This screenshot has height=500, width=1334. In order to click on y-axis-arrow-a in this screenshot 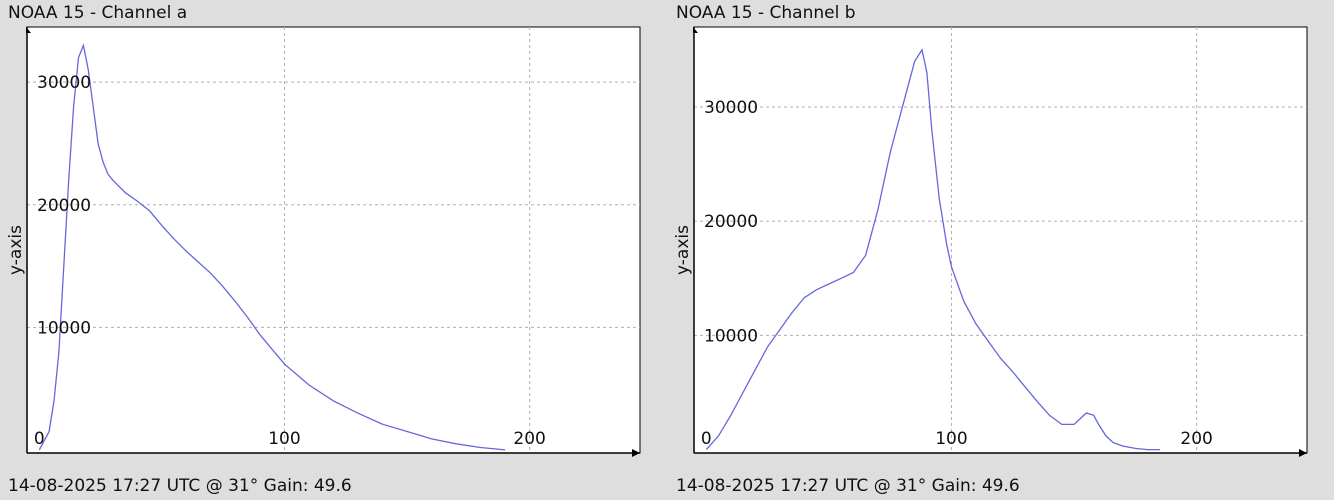, I will do `click(28, 30)`.